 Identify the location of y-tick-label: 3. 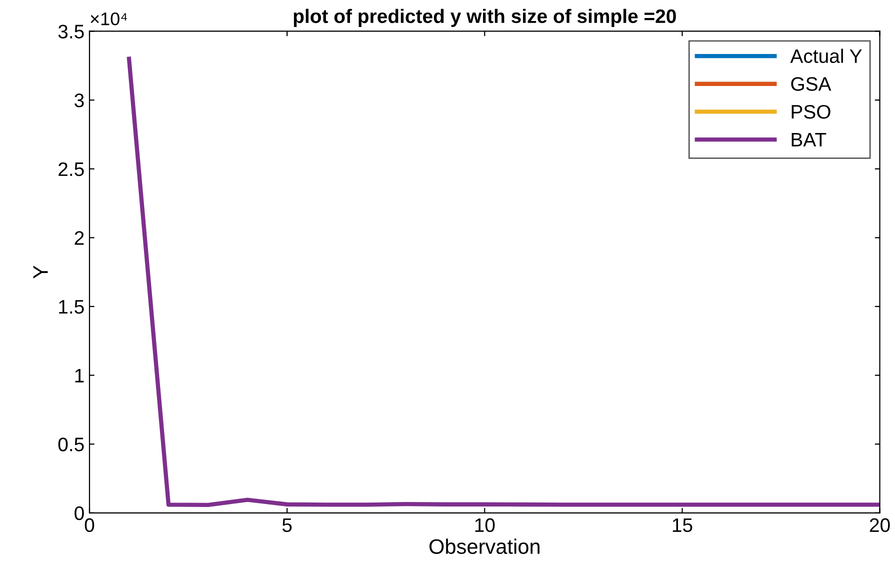
(79, 101).